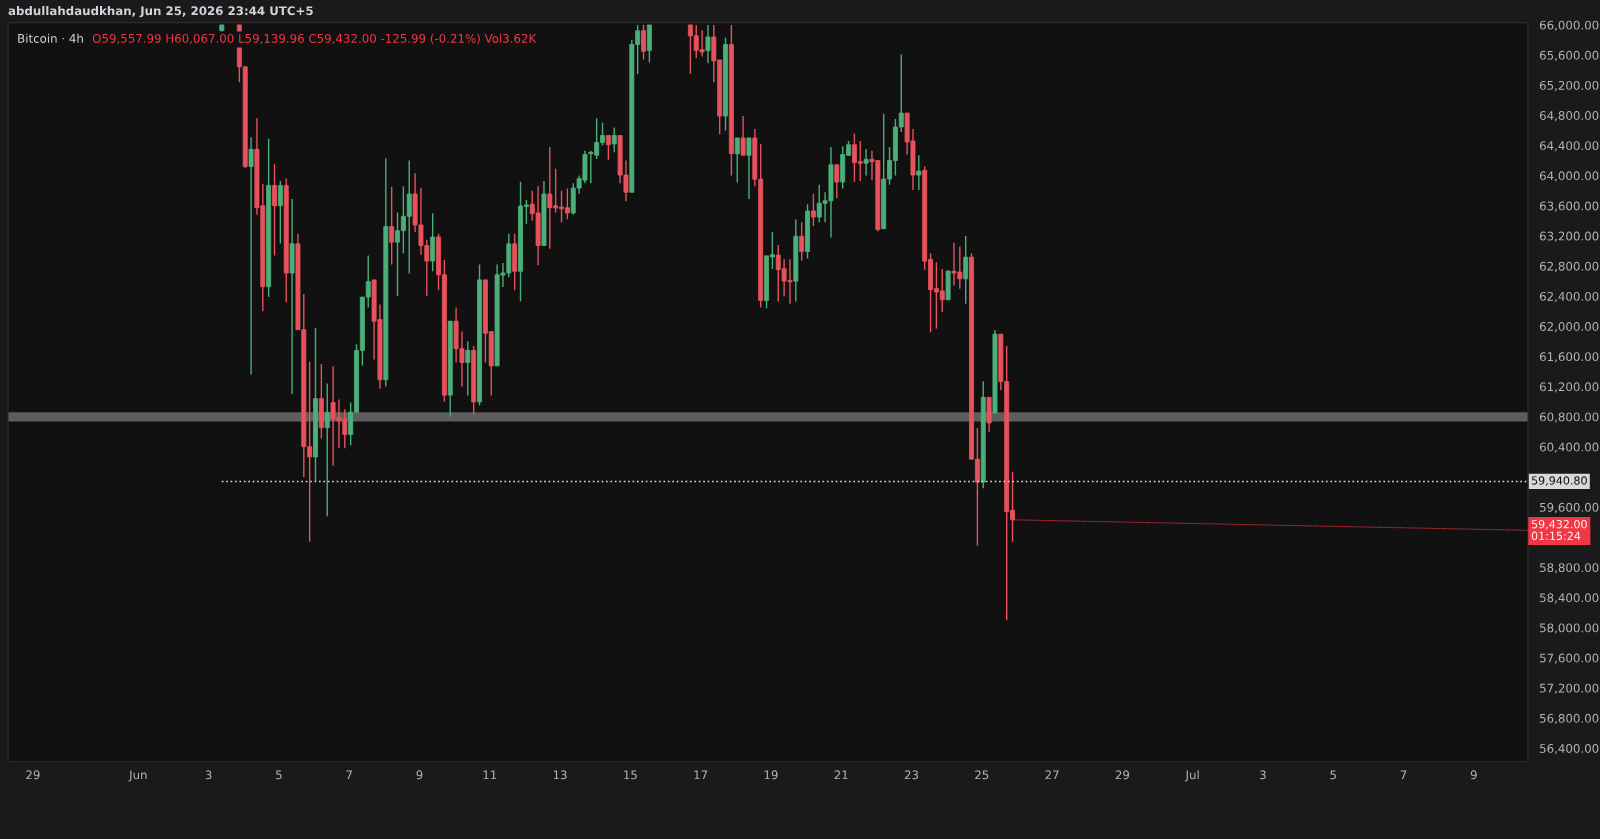 The height and width of the screenshot is (839, 1600). What do you see at coordinates (1569, 236) in the screenshot?
I see `y-tick-label: 63,200.00` at bounding box center [1569, 236].